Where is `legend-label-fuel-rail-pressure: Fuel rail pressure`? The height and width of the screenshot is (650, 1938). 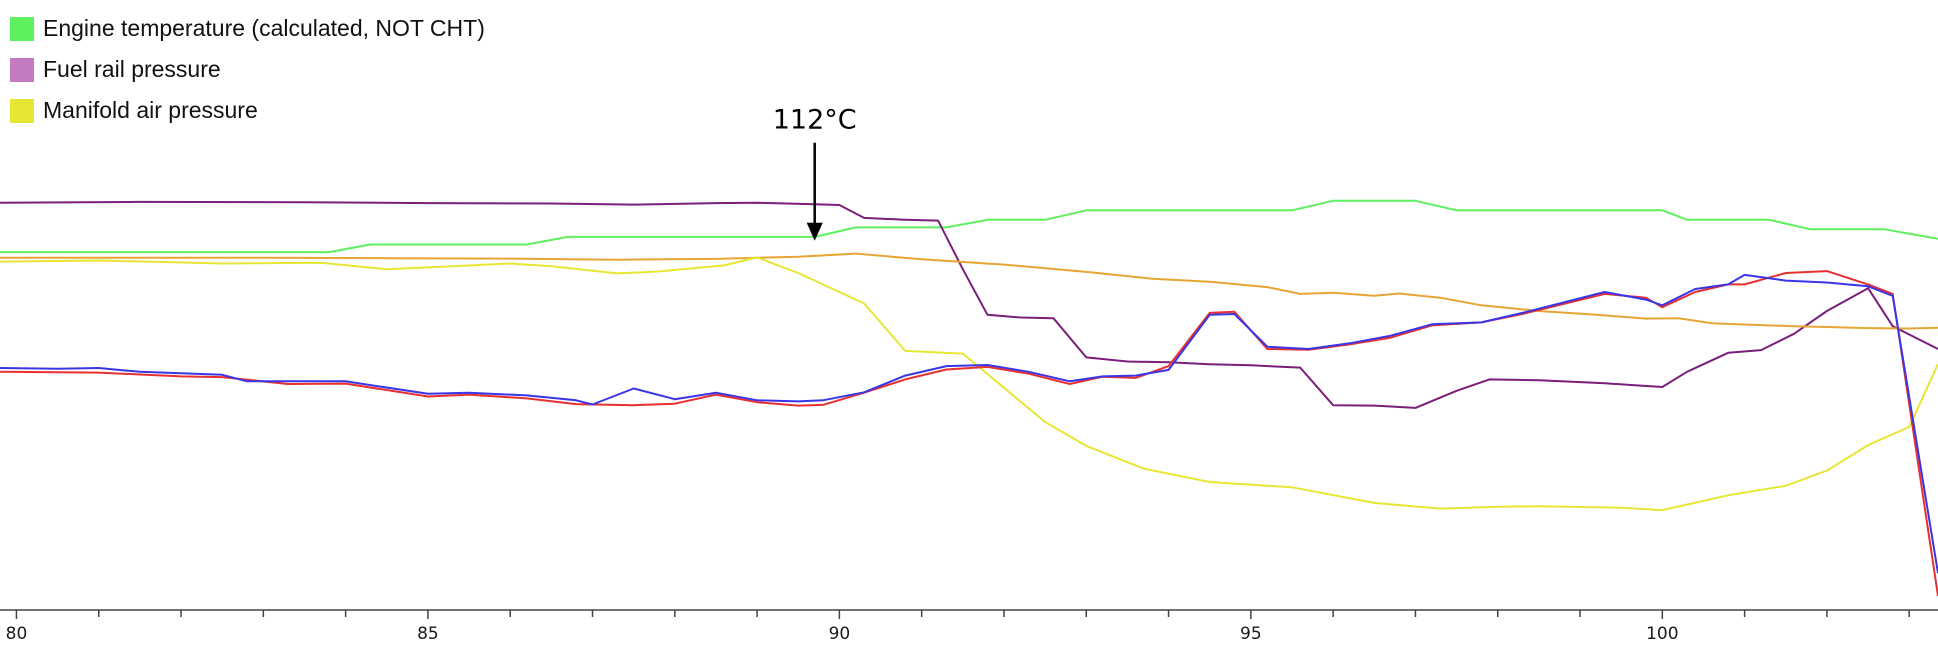
legend-label-fuel-rail-pressure: Fuel rail pressure is located at coordinates (132, 69).